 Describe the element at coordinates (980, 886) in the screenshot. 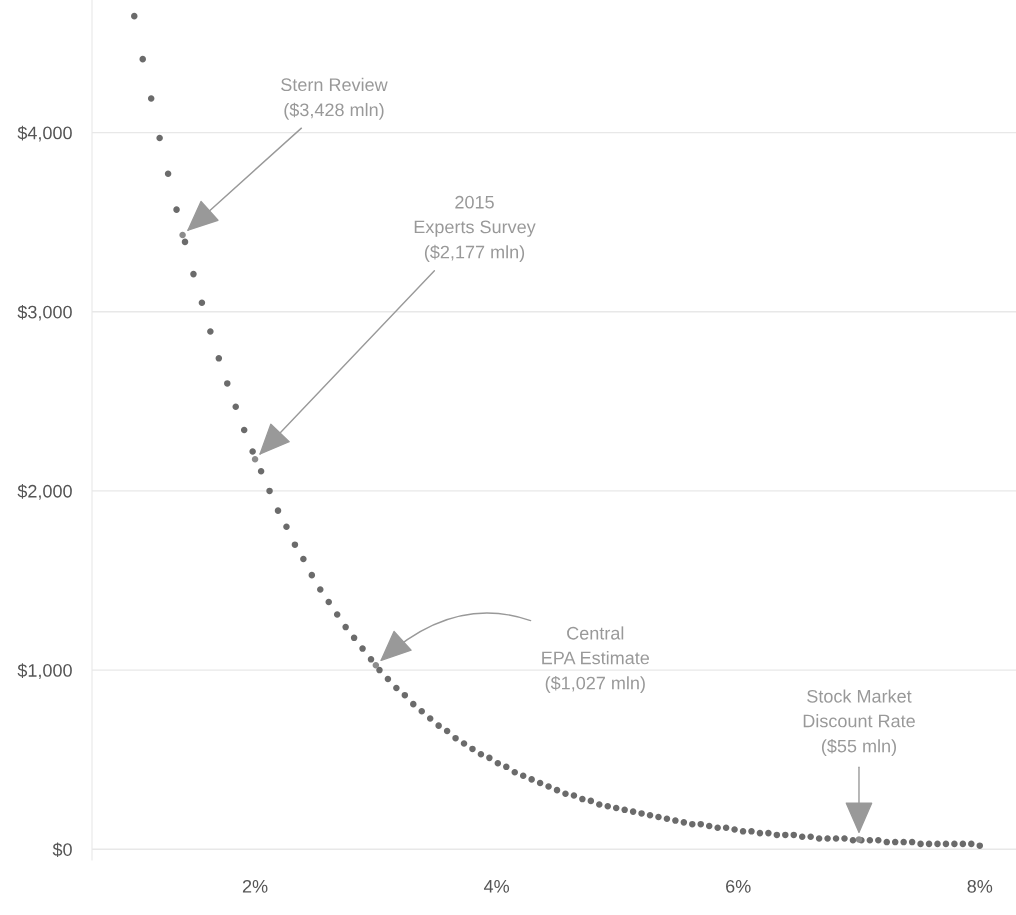

I see `x-tick-label: 8%` at that location.